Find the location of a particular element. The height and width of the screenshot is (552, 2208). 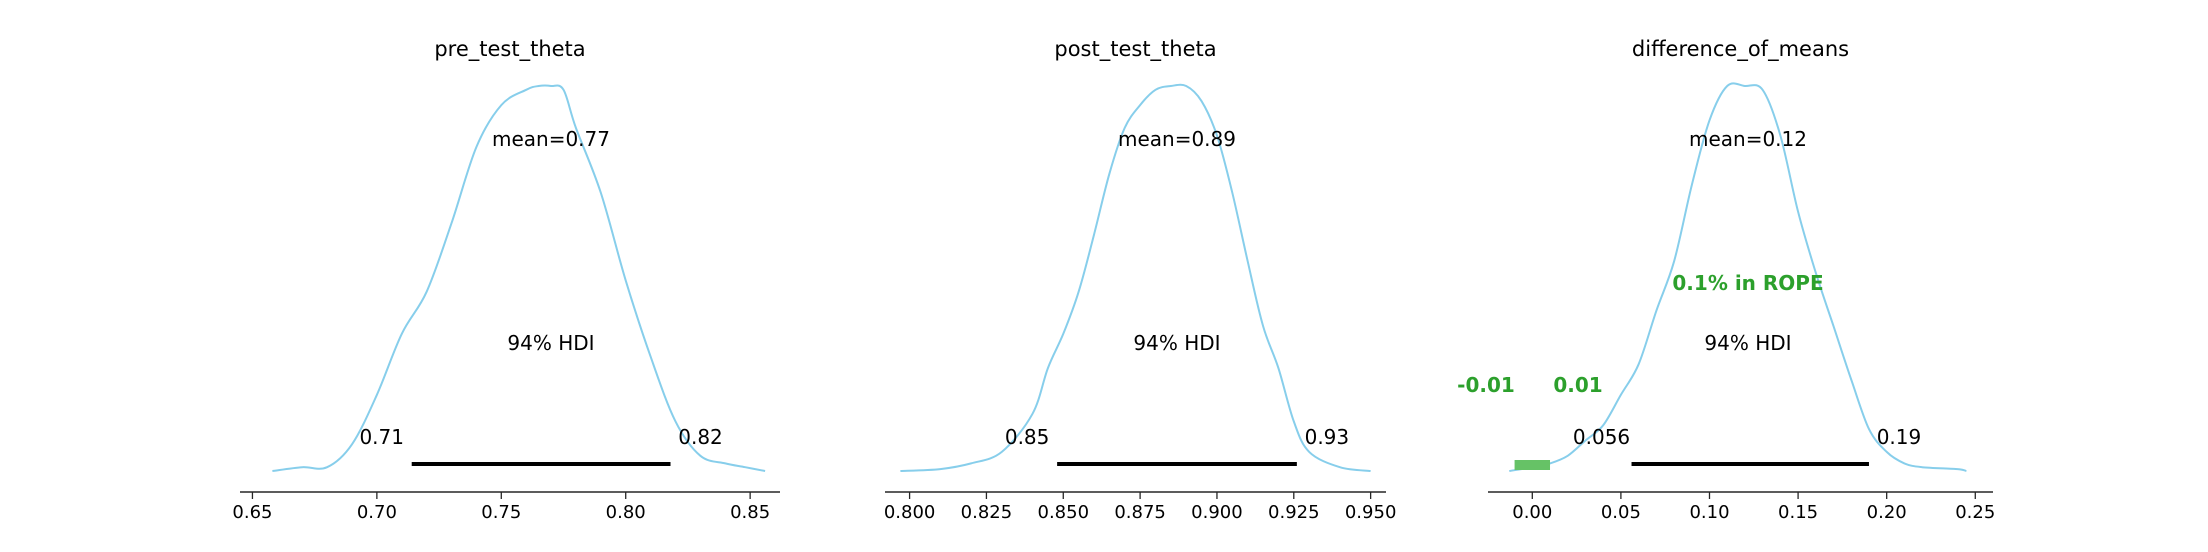

x-tick-label: 0.10 is located at coordinates (1709, 512).